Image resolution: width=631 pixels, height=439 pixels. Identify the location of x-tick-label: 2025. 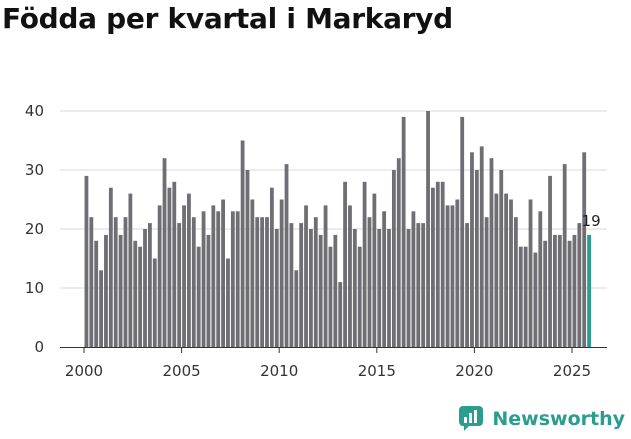
(572, 371).